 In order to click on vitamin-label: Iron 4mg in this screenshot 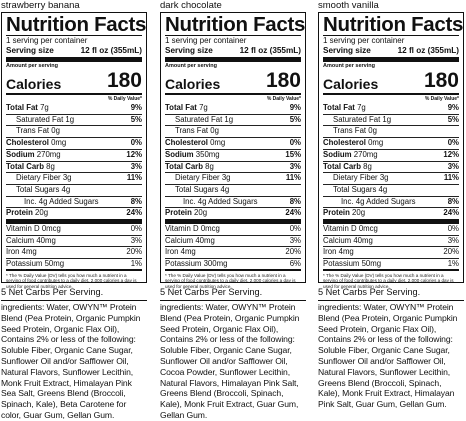, I will do `click(180, 252)`.